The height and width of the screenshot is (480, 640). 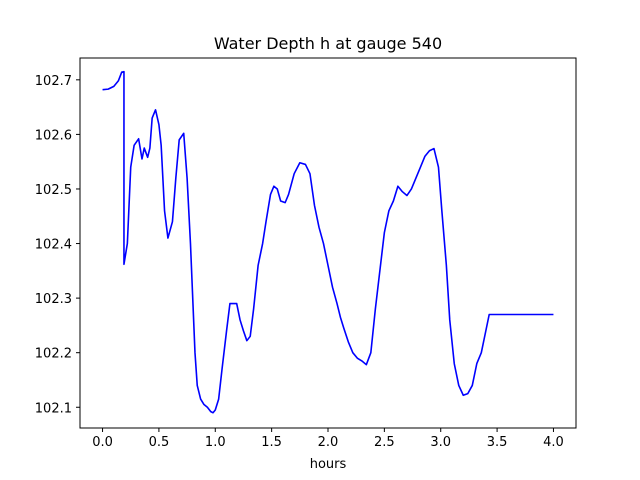 I want to click on x-axis: 0.0 0.5 1.0 1.5 2.0 2.5 3.0 3.5 4.0, so click(x=328, y=439).